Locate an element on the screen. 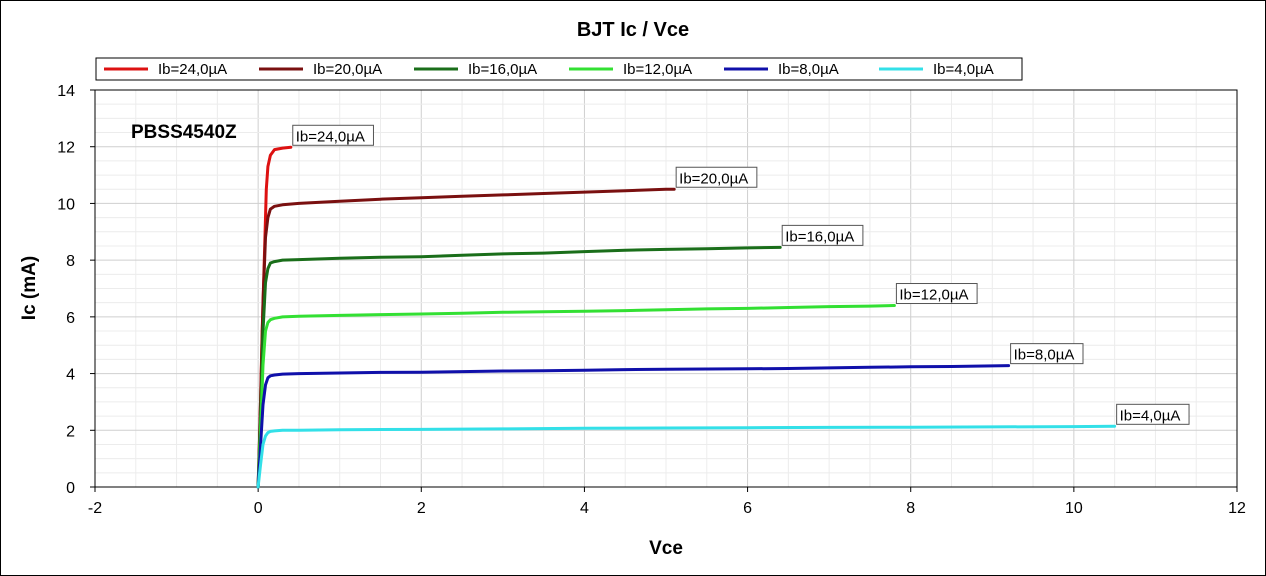  x-axis-title: Vce is located at coordinates (666, 548).